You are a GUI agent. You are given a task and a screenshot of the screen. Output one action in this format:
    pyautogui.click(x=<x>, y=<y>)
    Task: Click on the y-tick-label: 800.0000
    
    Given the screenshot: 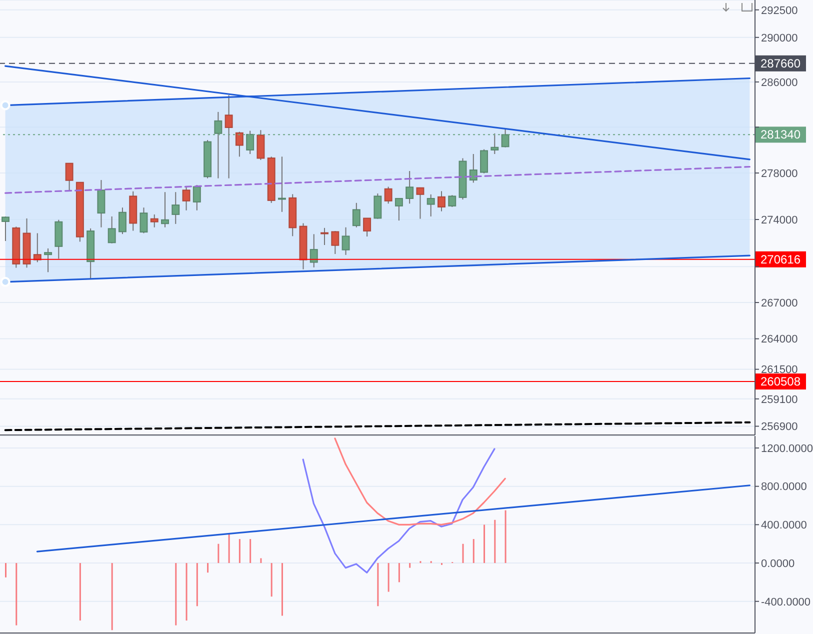 What is the action you would take?
    pyautogui.click(x=784, y=487)
    